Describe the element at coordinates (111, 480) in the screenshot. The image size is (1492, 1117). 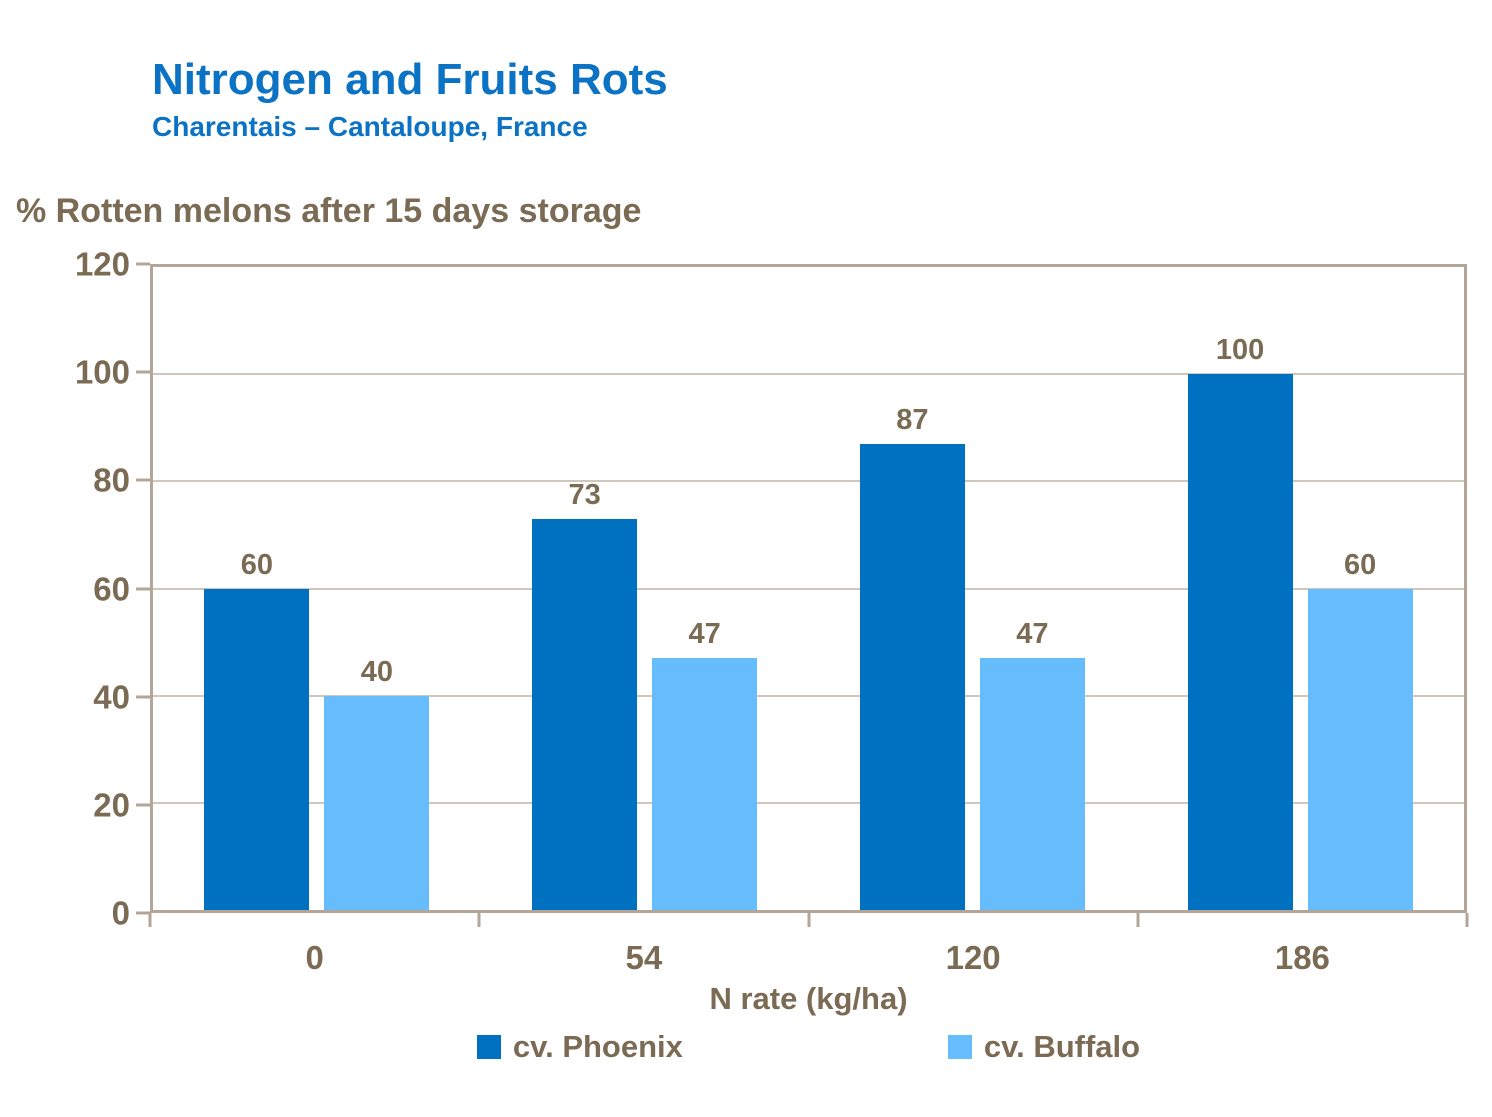
I see `y-tick-label-80: 80` at that location.